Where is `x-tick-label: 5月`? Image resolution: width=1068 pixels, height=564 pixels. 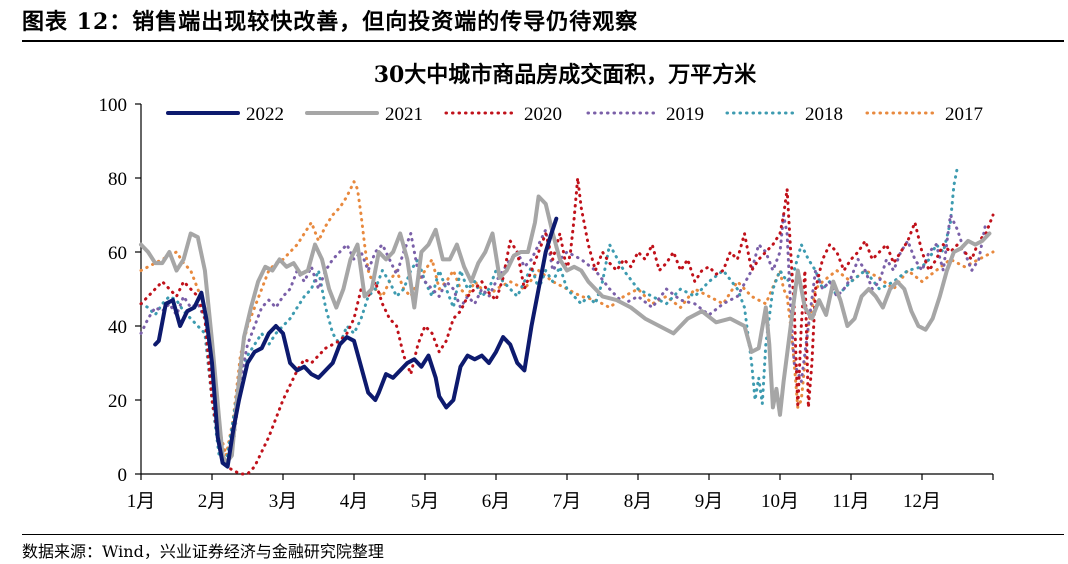 x-tick-label: 5月 is located at coordinates (425, 501).